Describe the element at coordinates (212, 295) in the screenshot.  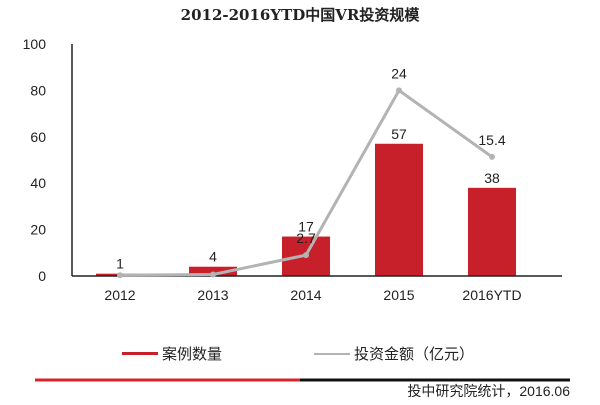
I see `x-tick-label: 2013` at that location.